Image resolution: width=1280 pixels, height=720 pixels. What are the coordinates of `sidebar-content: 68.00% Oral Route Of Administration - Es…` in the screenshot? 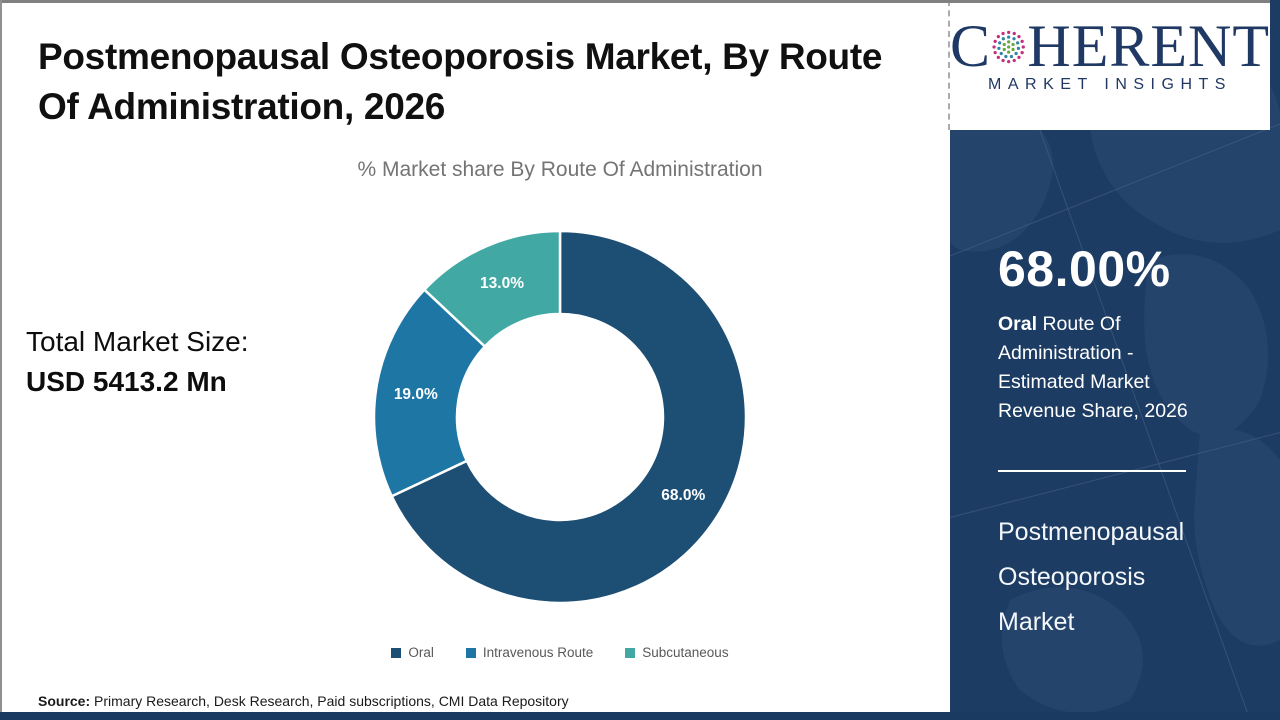 It's located at (1115, 442).